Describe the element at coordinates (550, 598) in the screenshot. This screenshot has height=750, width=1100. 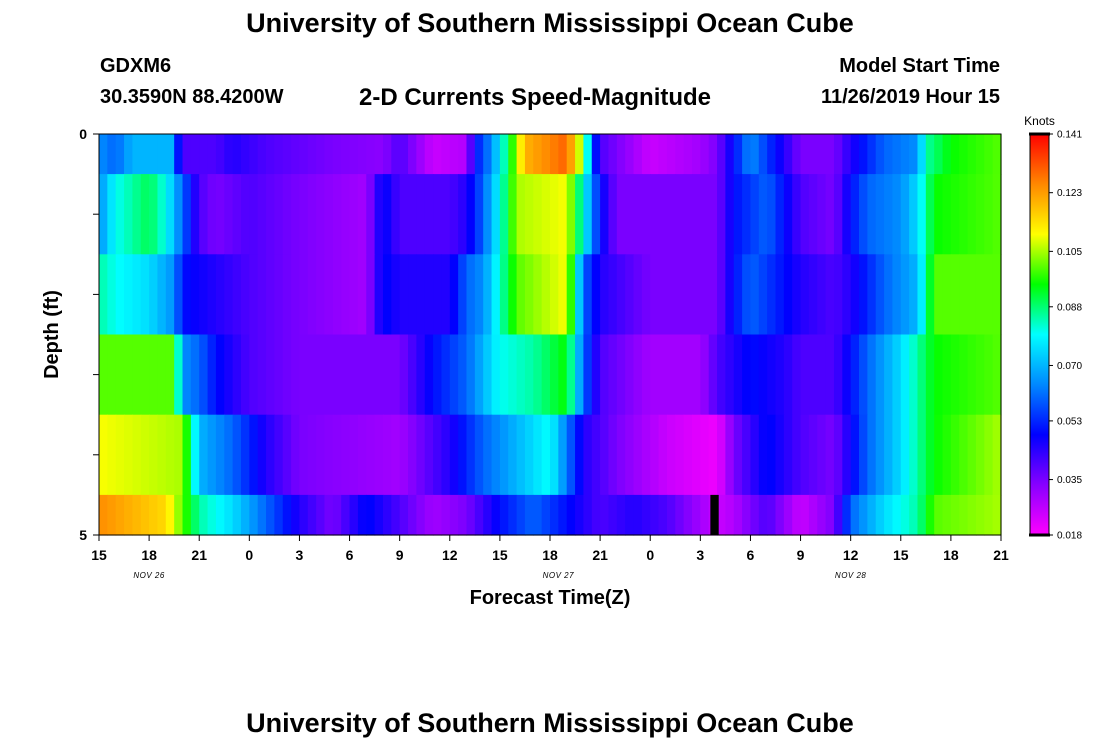
I see `x-axis-label: Forecast Time(Z)` at that location.